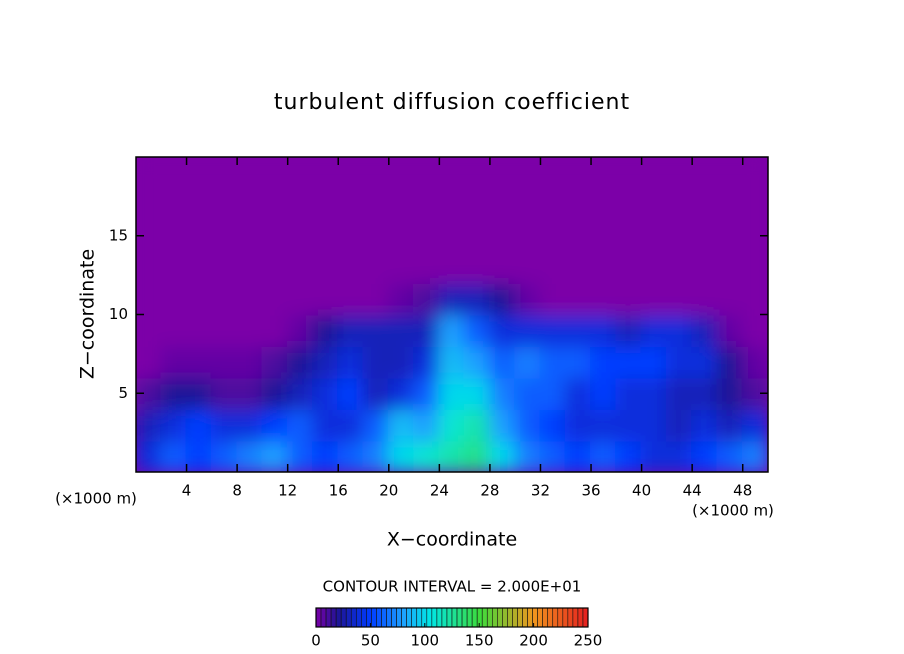 Image resolution: width=904 pixels, height=654 pixels. What do you see at coordinates (237, 491) in the screenshot?
I see `x-tick-label: 8` at bounding box center [237, 491].